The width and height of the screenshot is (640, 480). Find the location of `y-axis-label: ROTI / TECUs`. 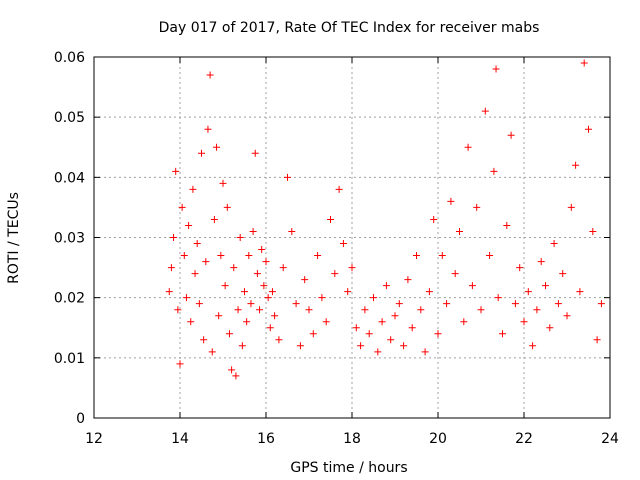

y-axis-label: ROTI / TECUs is located at coordinates (14, 238).